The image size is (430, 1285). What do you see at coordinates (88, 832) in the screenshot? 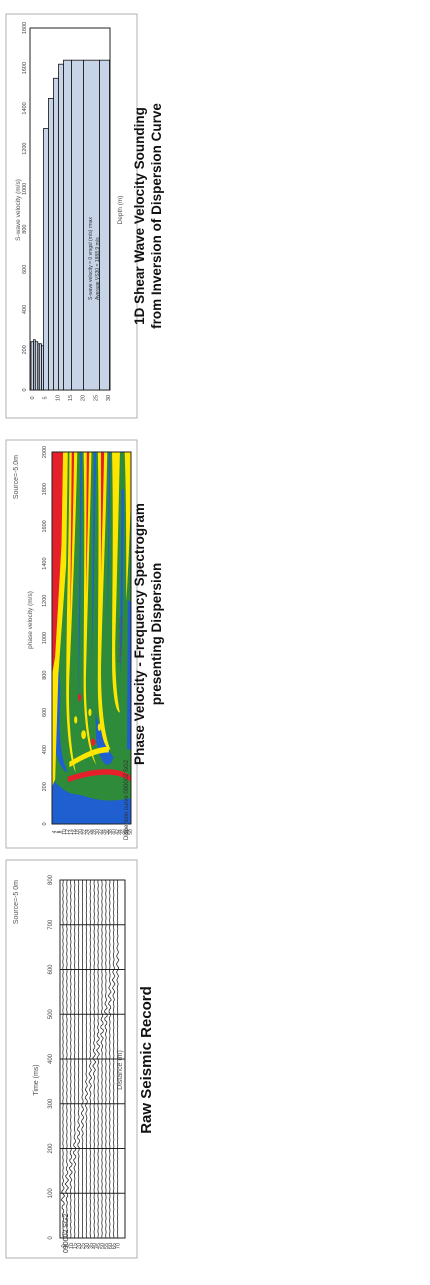
I see `spectrogram-frequency-tick: 24` at bounding box center [88, 832].